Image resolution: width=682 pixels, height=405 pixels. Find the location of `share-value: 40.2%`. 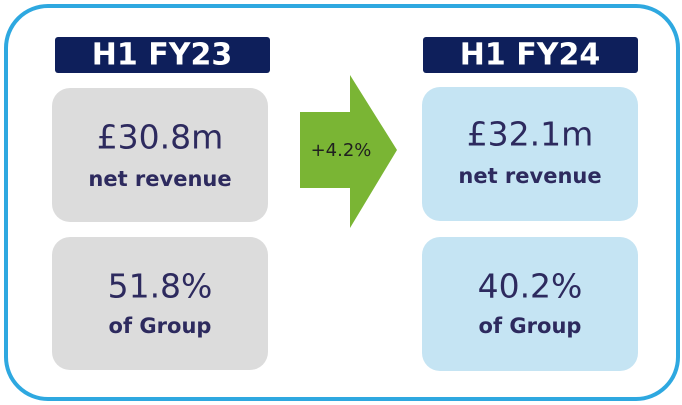

share-value: 40.2% is located at coordinates (530, 286).